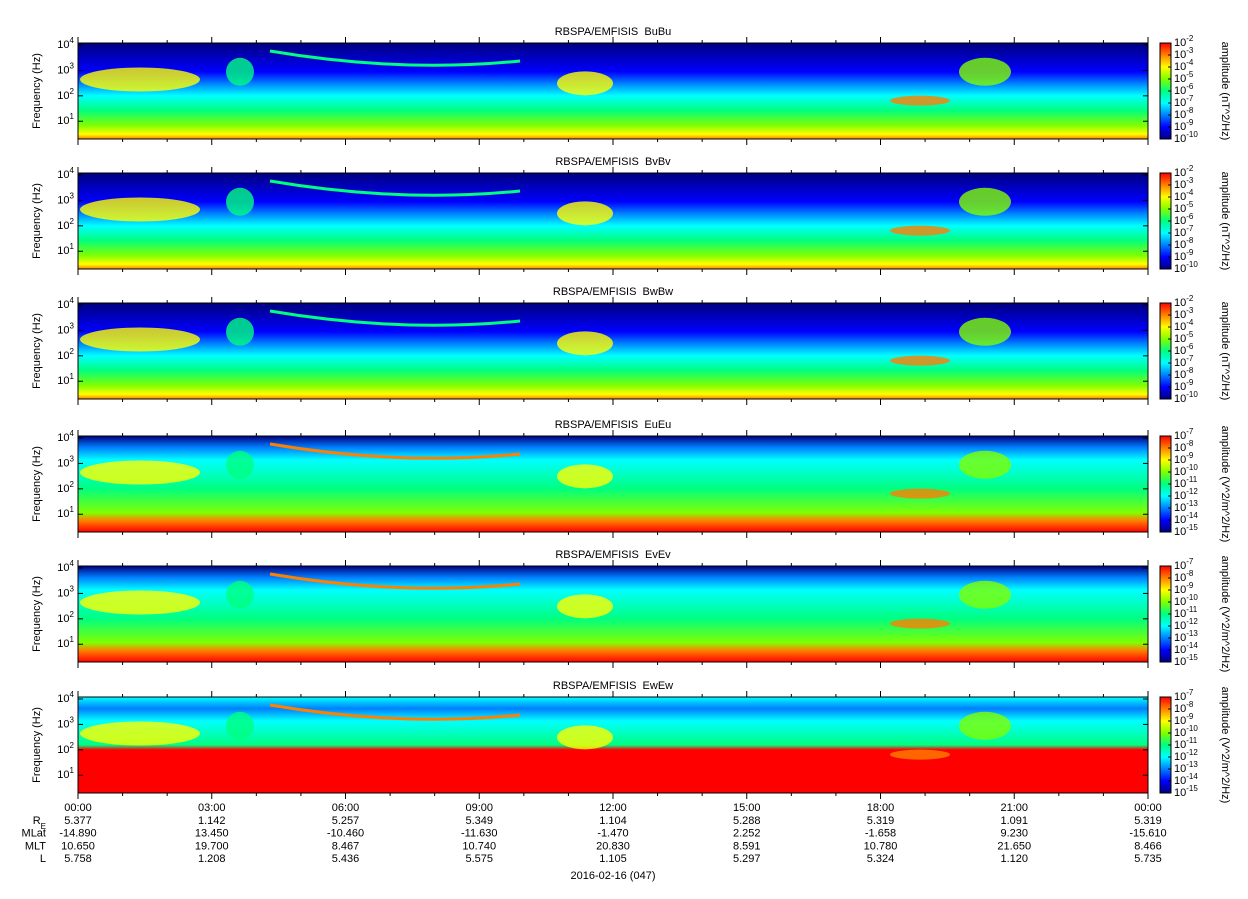  I want to click on ephemeris-value: 5.436, so click(346, 859).